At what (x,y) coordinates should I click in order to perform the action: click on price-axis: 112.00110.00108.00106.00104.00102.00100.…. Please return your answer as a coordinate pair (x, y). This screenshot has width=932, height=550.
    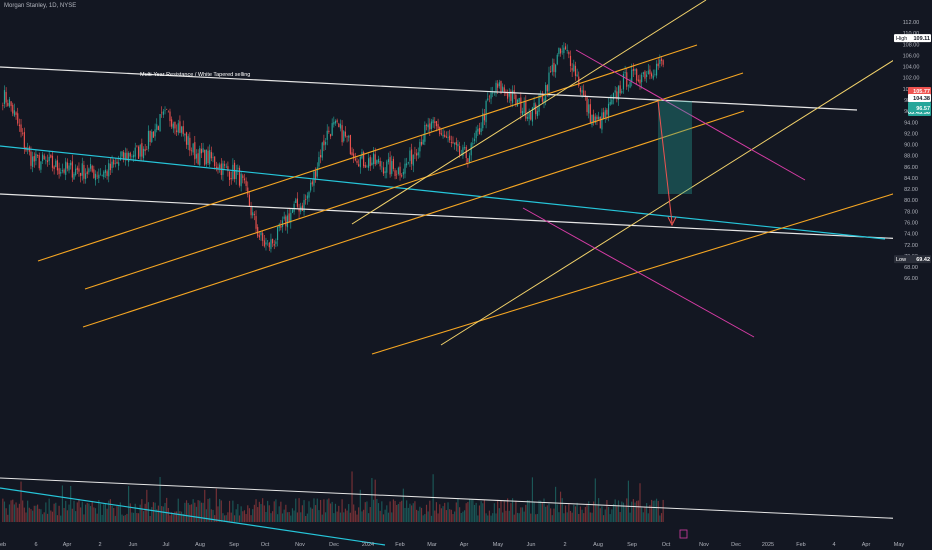
    Looking at the image, I should click on (912, 275).